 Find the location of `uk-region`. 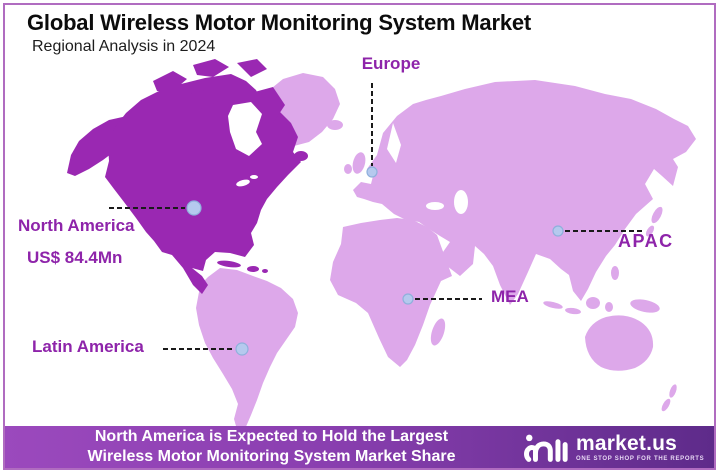

uk-region is located at coordinates (359, 163).